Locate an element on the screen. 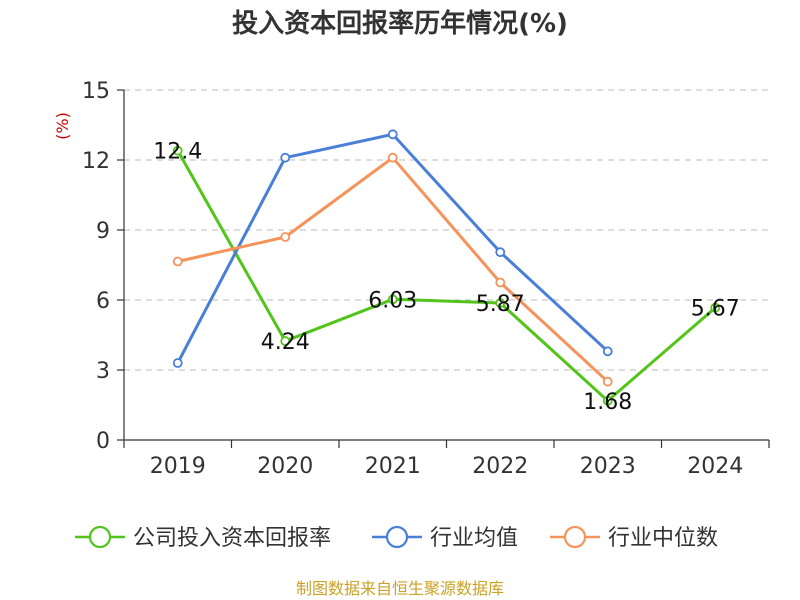 The image size is (800, 600). data-label: 12.4 is located at coordinates (177, 152).